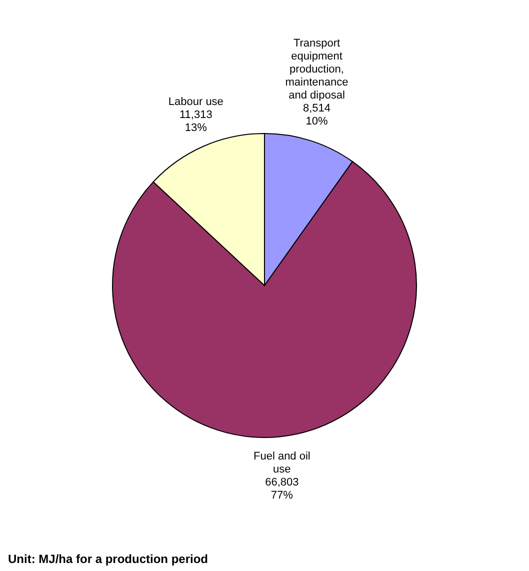  Describe the element at coordinates (195, 121) in the screenshot. I see `data-label: 11,313 13%` at that location.